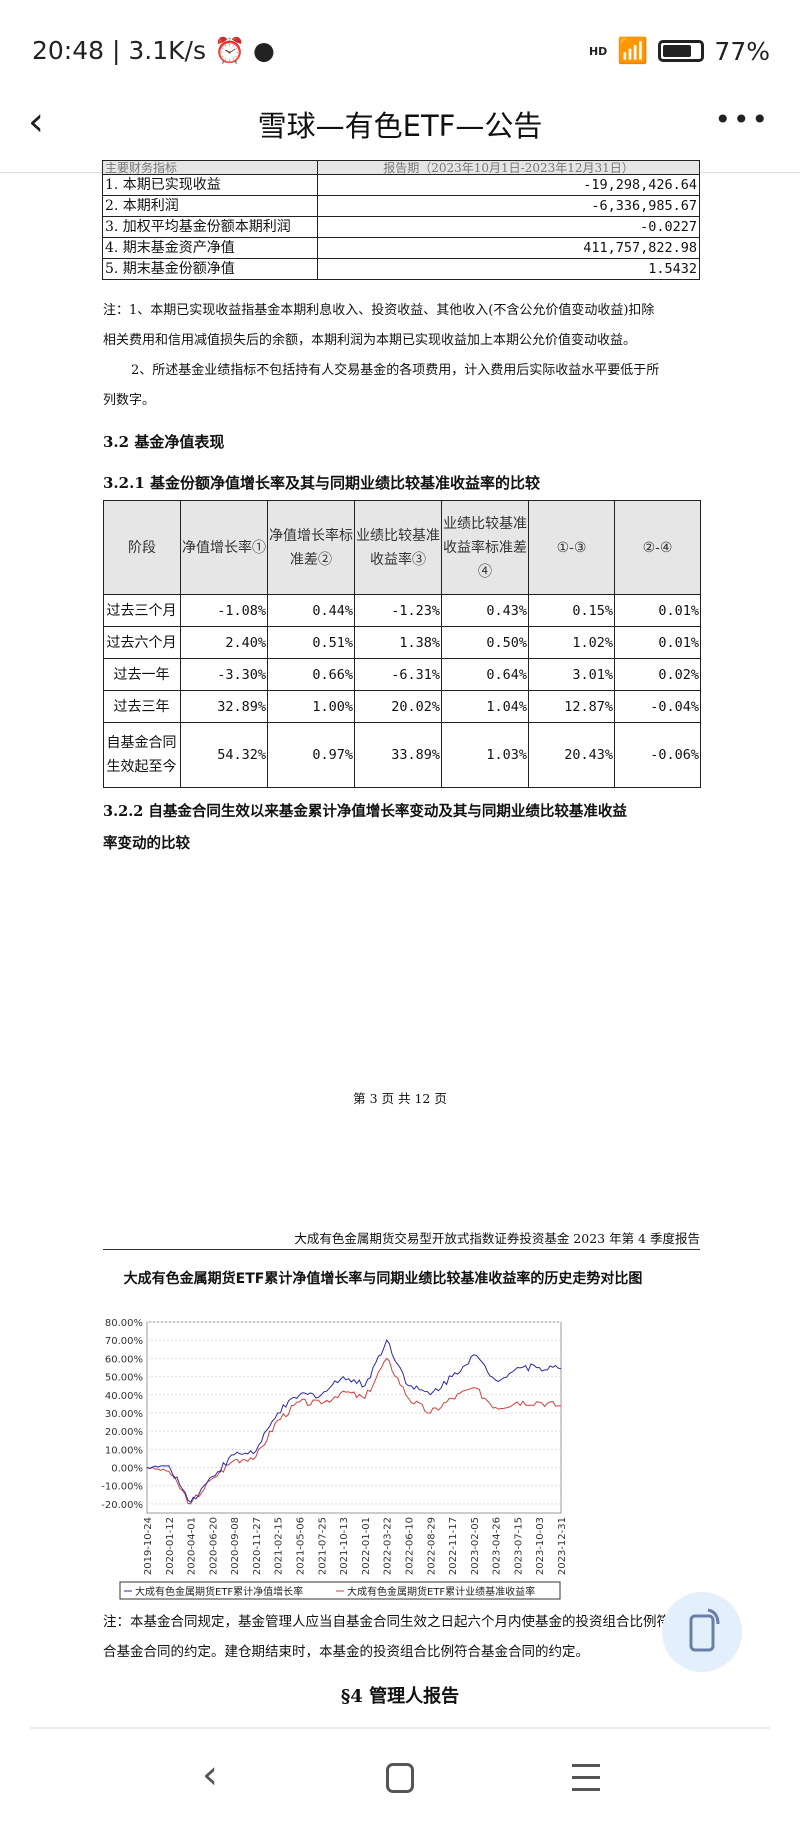 The height and width of the screenshot is (1822, 800). What do you see at coordinates (124, 1323) in the screenshot?
I see `y-tick-label: 80.00%` at bounding box center [124, 1323].